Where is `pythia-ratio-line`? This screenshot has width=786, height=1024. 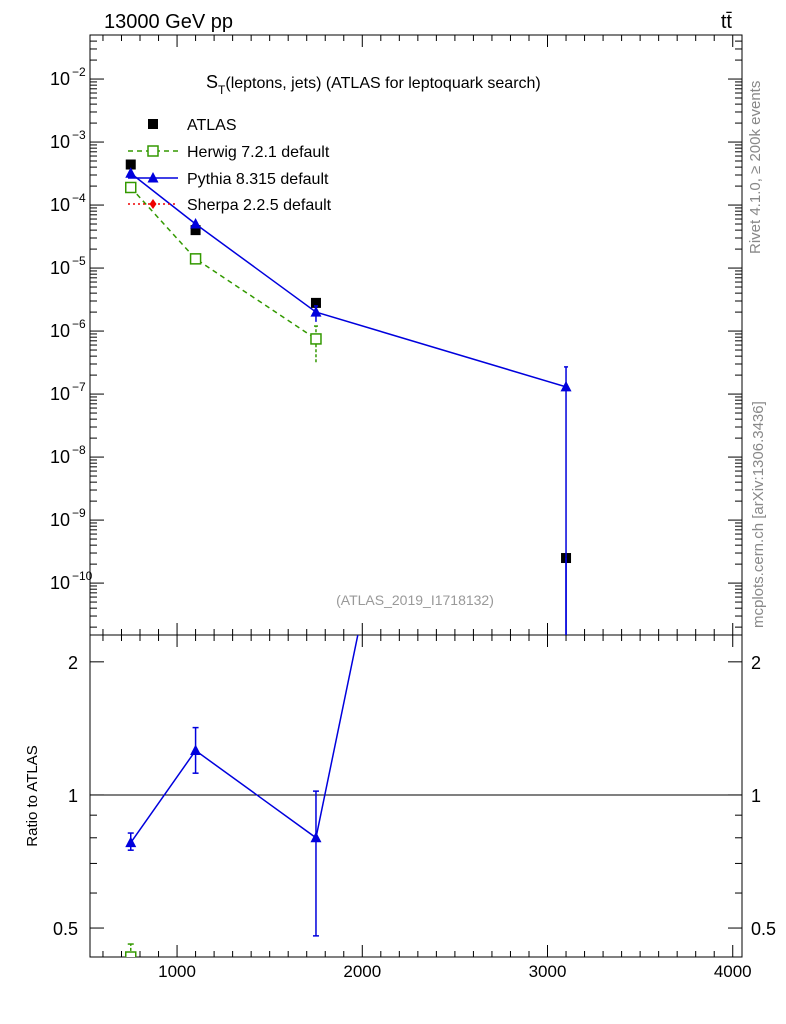
pythia-ratio-line is located at coordinates (244, 739).